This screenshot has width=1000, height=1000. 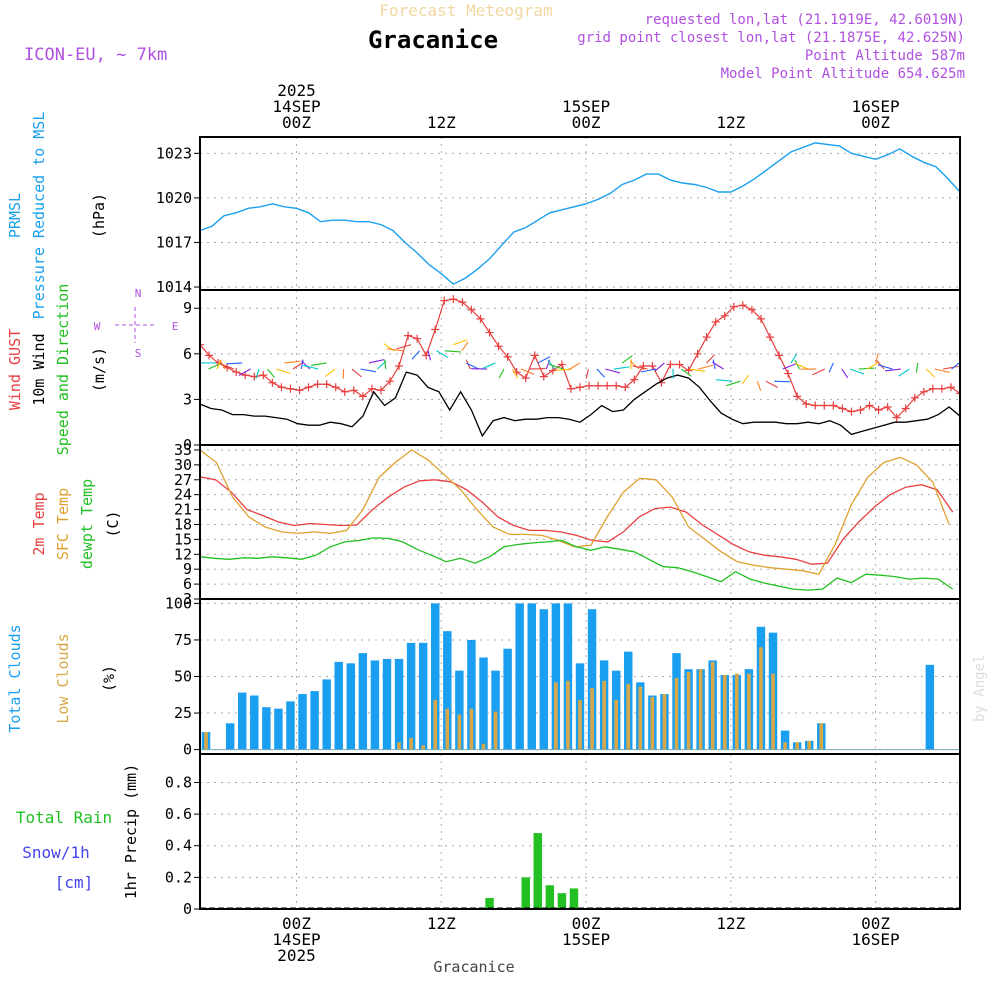 What do you see at coordinates (875, 122) in the screenshot?
I see `time-axis-label-top: 00Z` at bounding box center [875, 122].